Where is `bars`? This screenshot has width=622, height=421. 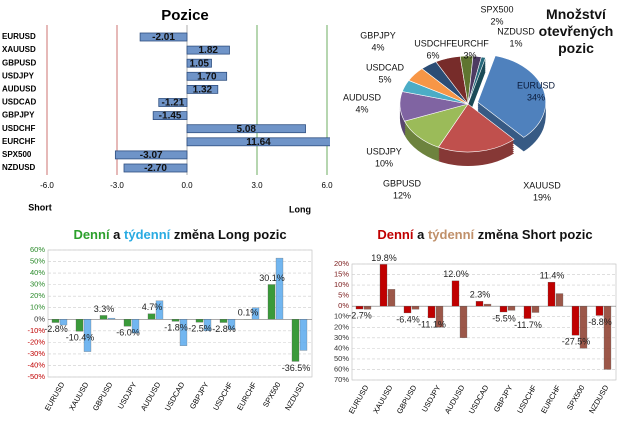
bars is located at coordinates (222, 102).